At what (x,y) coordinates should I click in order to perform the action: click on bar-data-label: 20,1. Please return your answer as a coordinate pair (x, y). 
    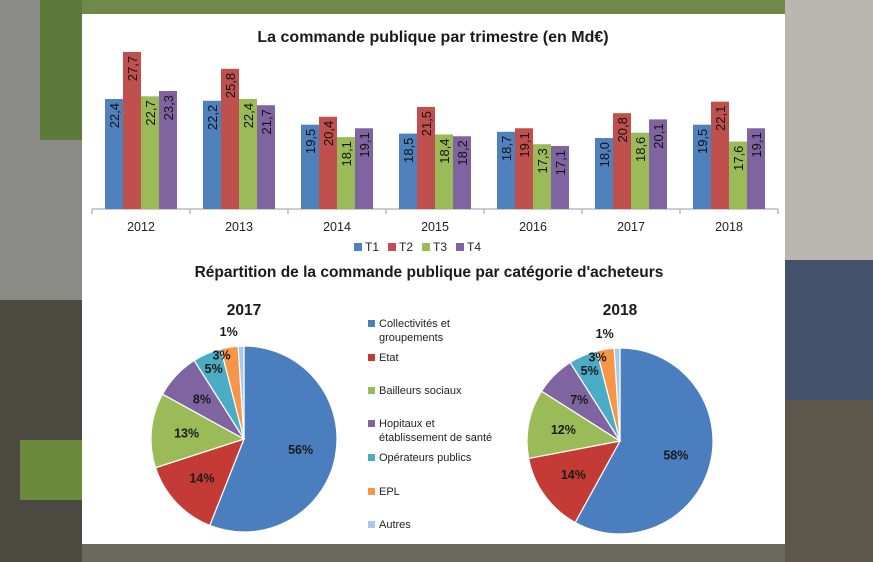
    Looking at the image, I should click on (658, 135).